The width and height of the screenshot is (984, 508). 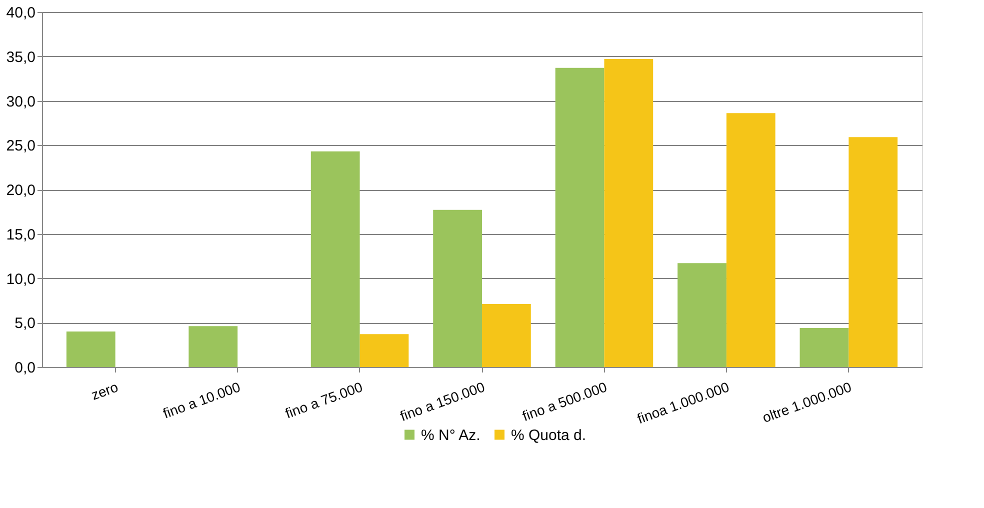 What do you see at coordinates (21, 13) in the screenshot?
I see `y-tick-label: 40,0` at bounding box center [21, 13].